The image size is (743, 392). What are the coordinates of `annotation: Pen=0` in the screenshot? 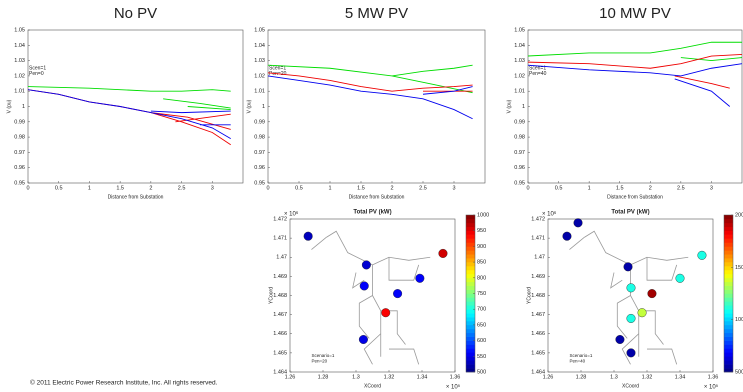 It's located at (36, 74).